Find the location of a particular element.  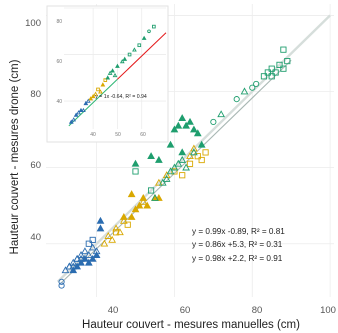

inset-x-tick-label: 50 is located at coordinates (118, 135).